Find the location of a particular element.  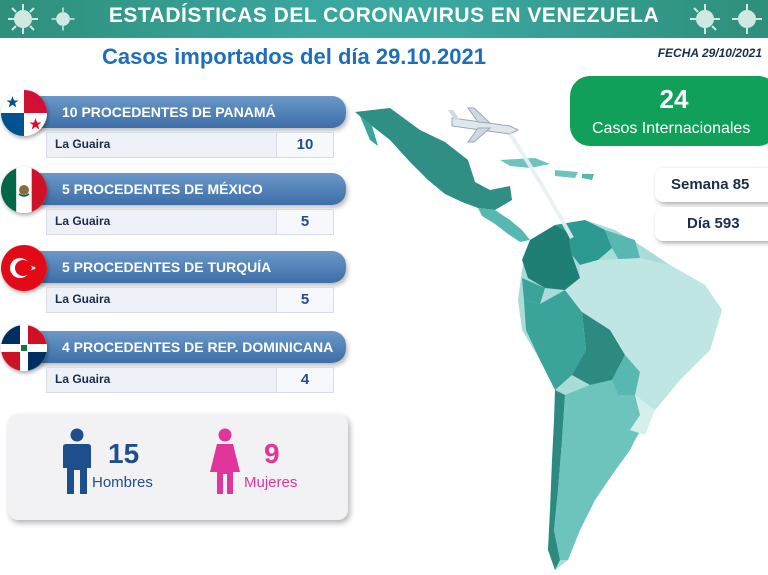

origin-entry-mexico: 5 PROCEDENTES DE MÉXICO La Guaira 5 is located at coordinates (180, 205).